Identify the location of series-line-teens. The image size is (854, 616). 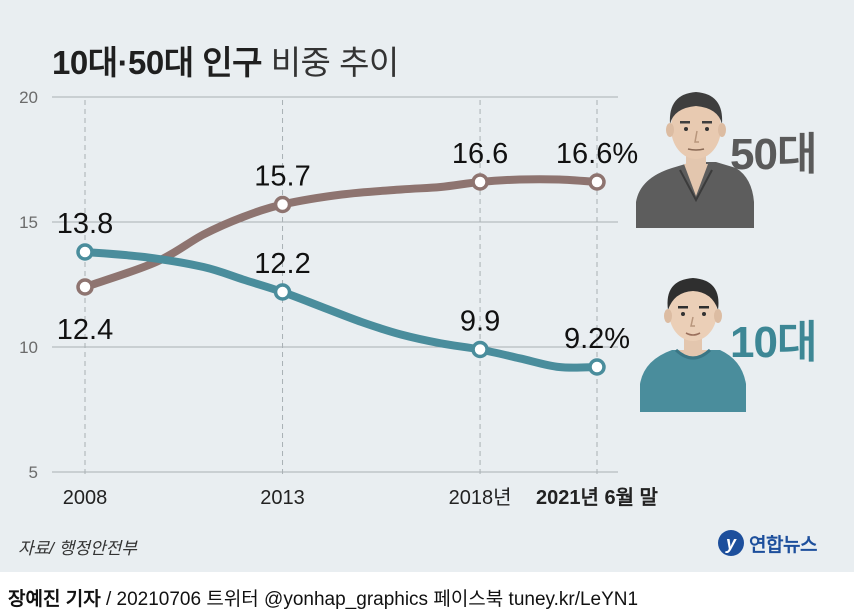
(341, 310).